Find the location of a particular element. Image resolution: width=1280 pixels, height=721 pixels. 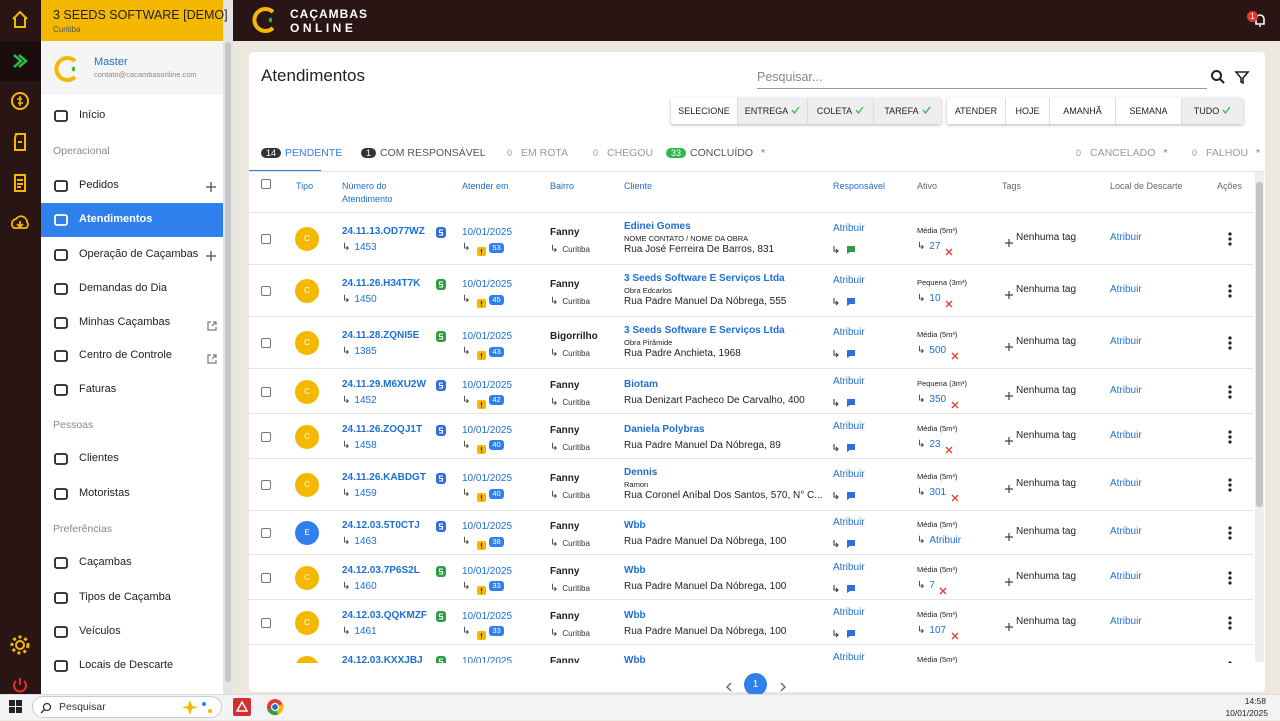

menu-item: Clientes is located at coordinates (99, 458).